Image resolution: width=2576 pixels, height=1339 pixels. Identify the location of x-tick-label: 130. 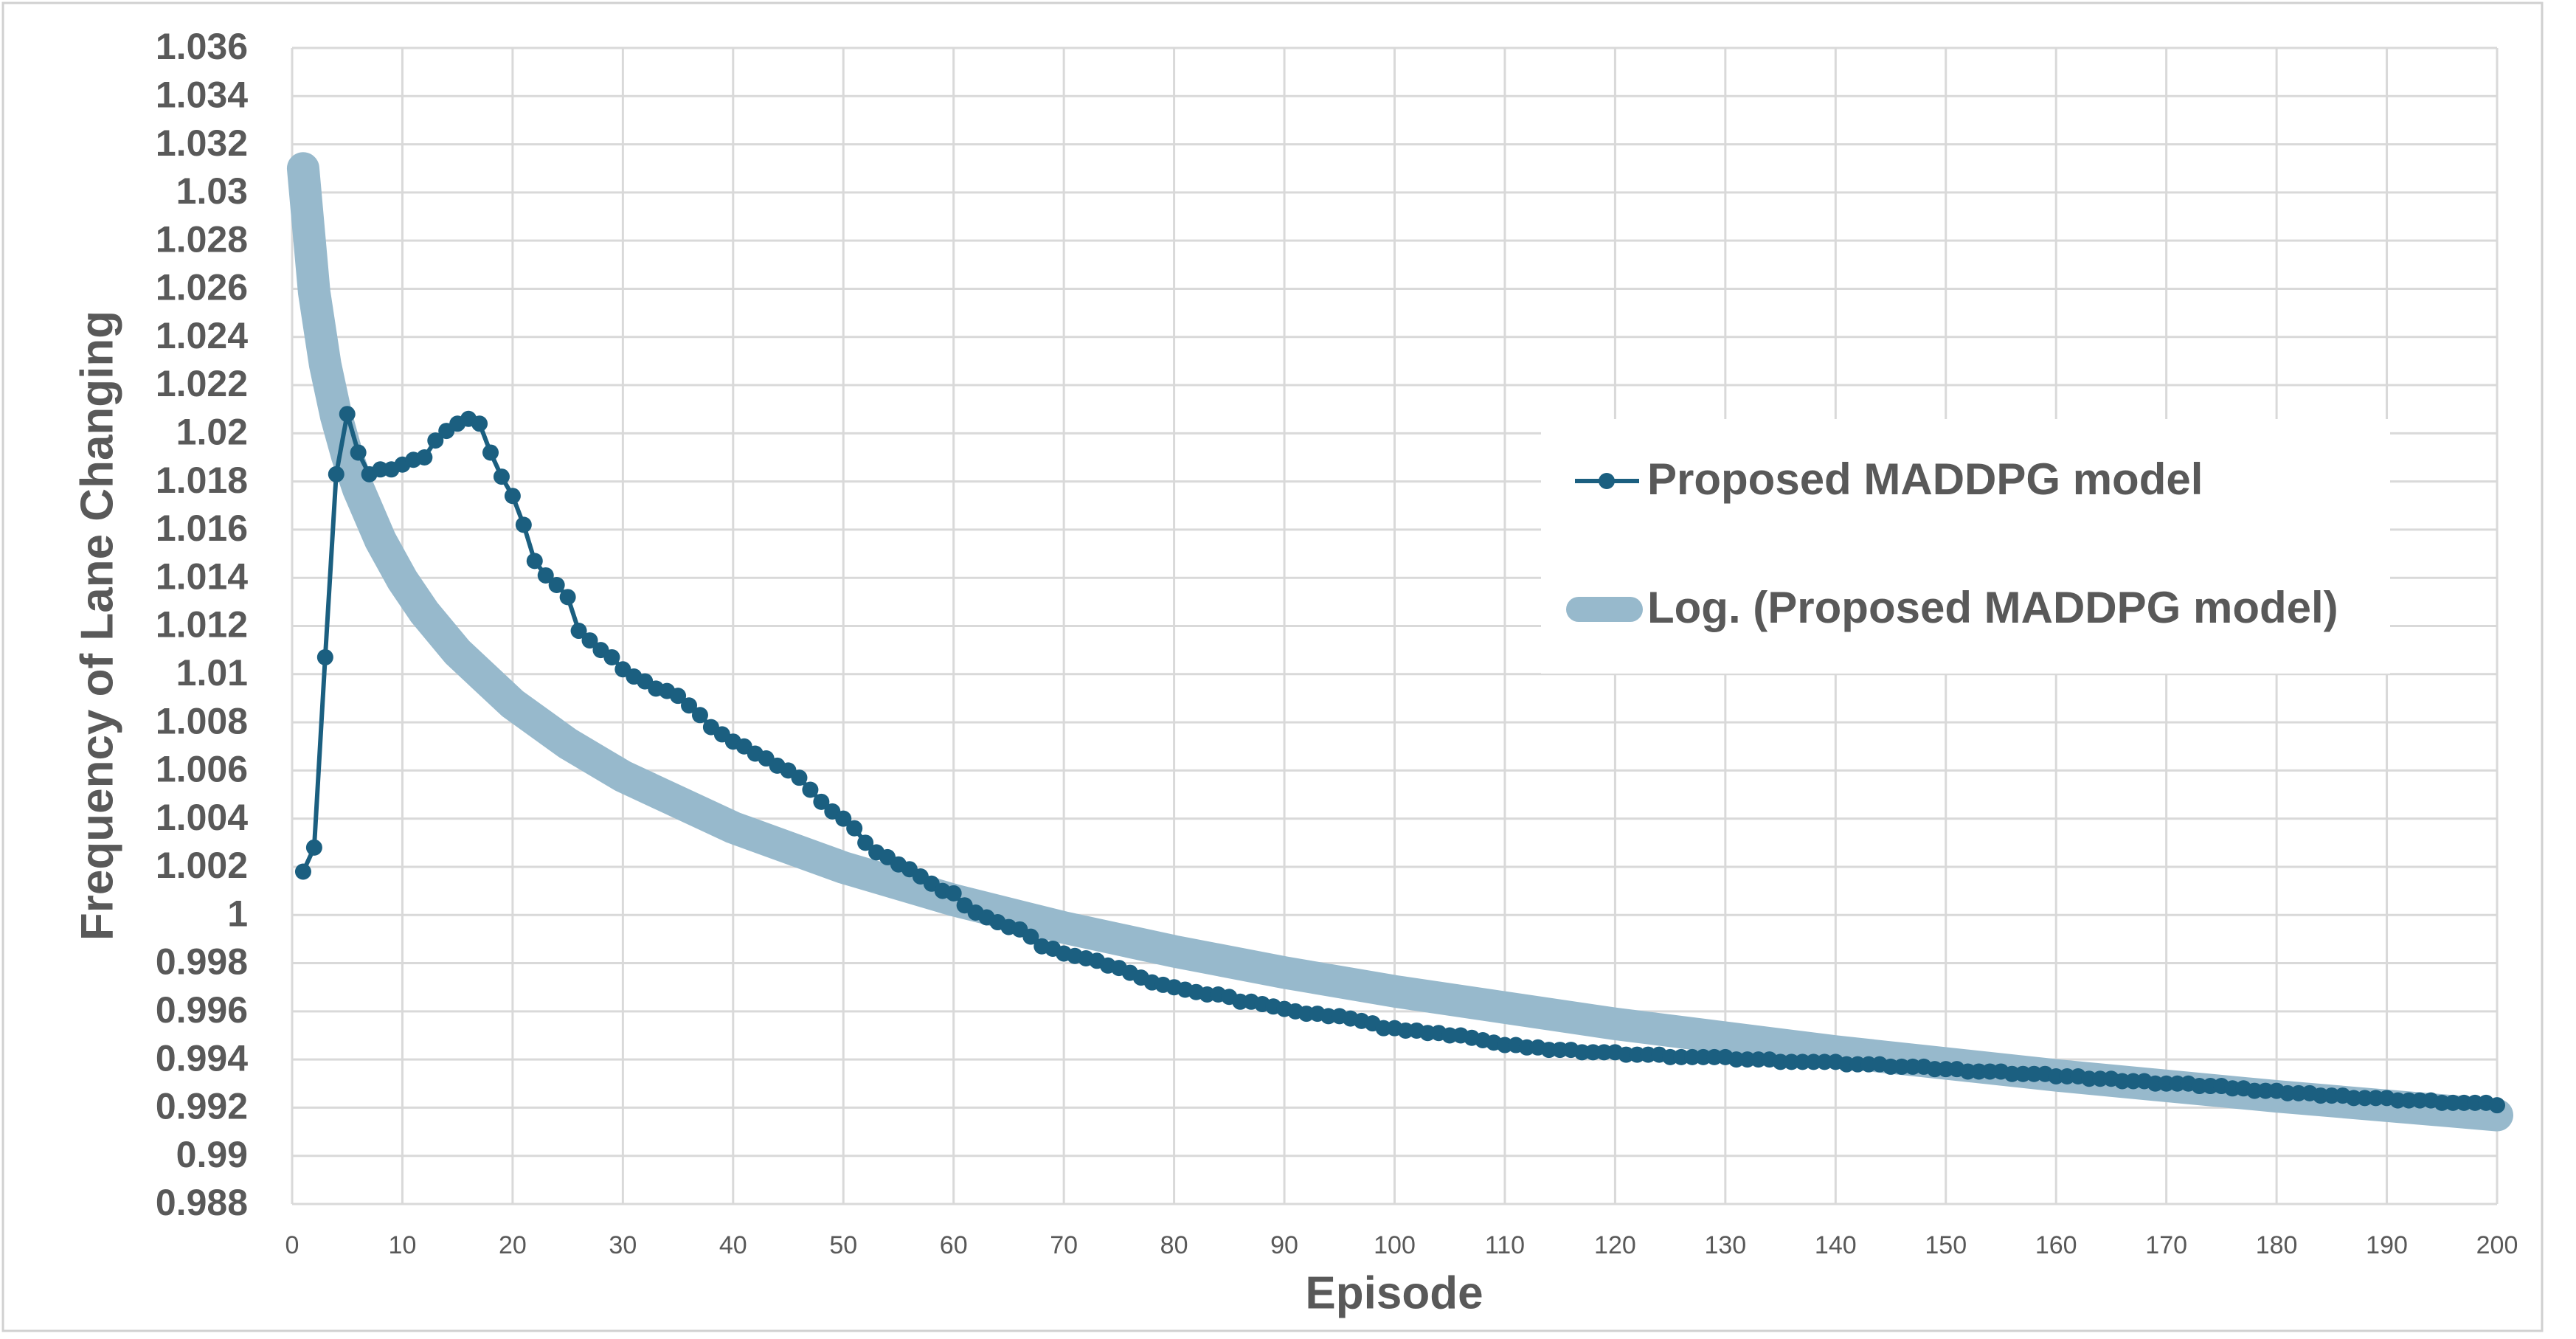
(1725, 1245).